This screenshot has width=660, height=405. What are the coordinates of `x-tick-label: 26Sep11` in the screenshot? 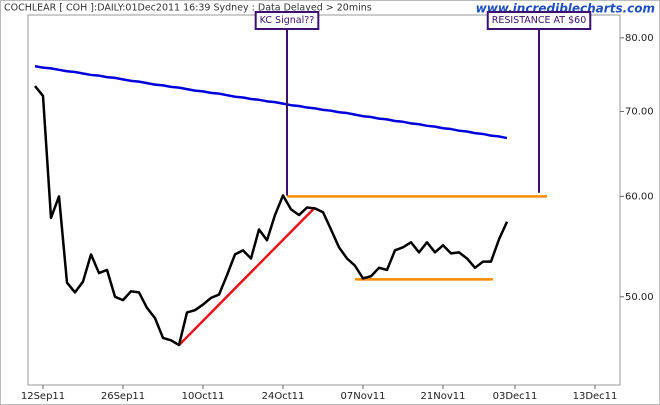 It's located at (123, 396).